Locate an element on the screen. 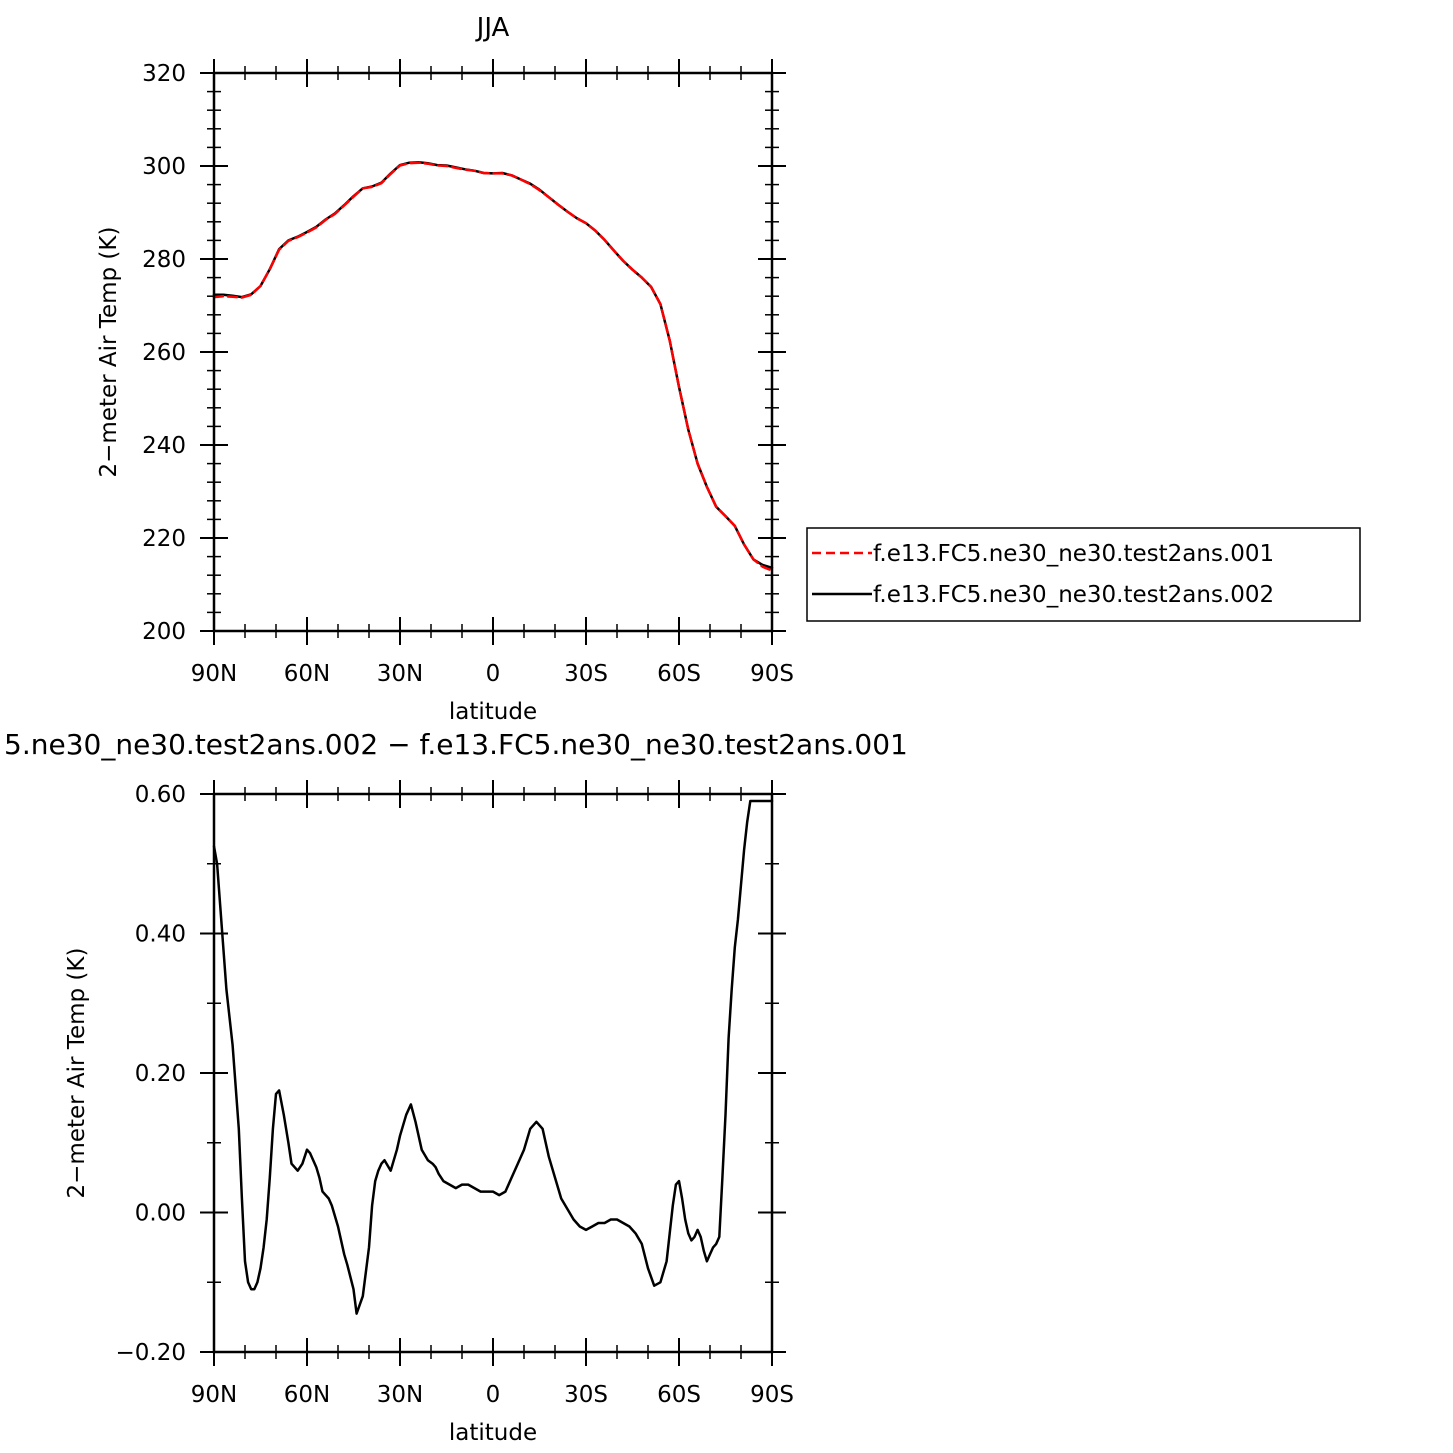 The width and height of the screenshot is (1453, 1453). bottom-y-tick-label: 0.20 is located at coordinates (160, 1074).